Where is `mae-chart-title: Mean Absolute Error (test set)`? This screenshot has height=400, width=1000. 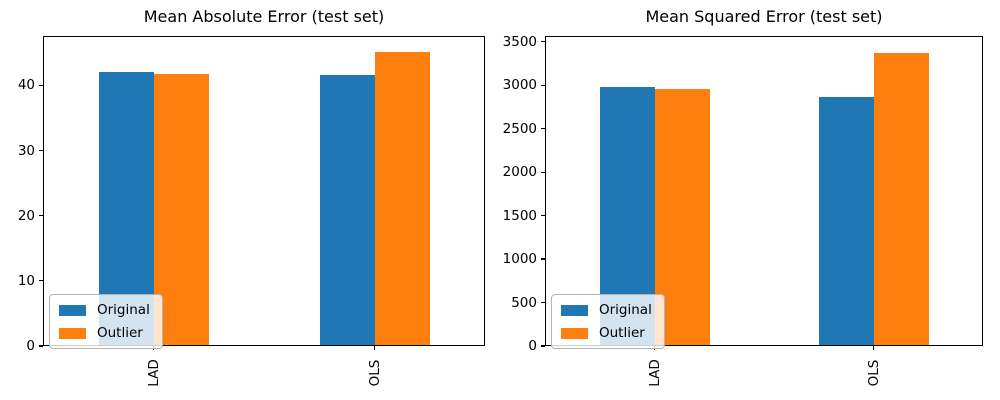 mae-chart-title: Mean Absolute Error (test set) is located at coordinates (264, 16).